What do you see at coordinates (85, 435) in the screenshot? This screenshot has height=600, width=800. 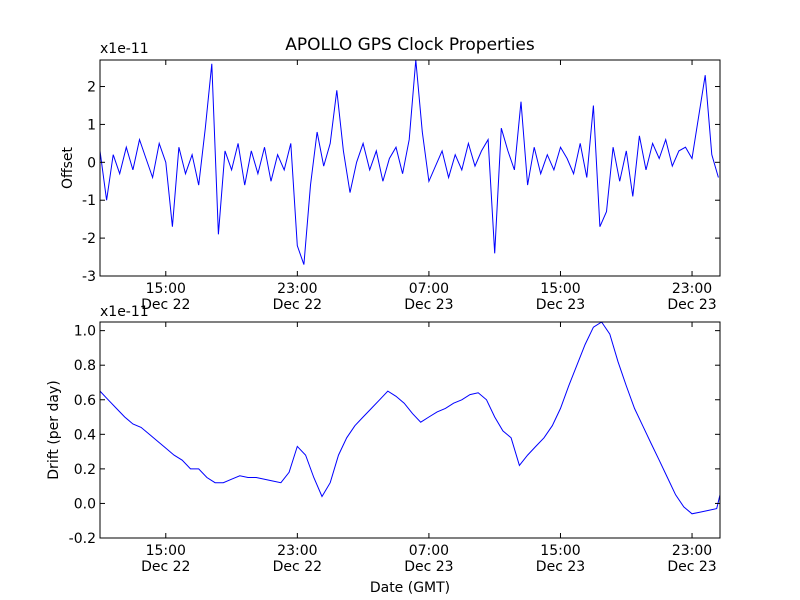 I see `drift-y-tick-label: 0.4` at bounding box center [85, 435].